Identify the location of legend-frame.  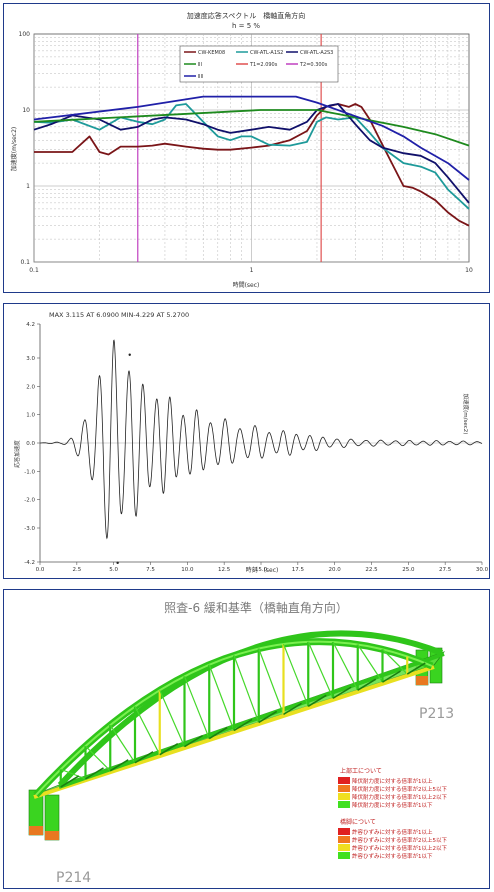
(259, 64).